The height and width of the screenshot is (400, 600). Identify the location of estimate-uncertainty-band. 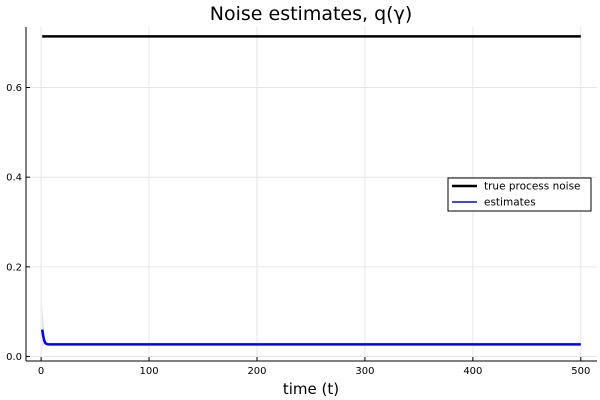
(311, 325).